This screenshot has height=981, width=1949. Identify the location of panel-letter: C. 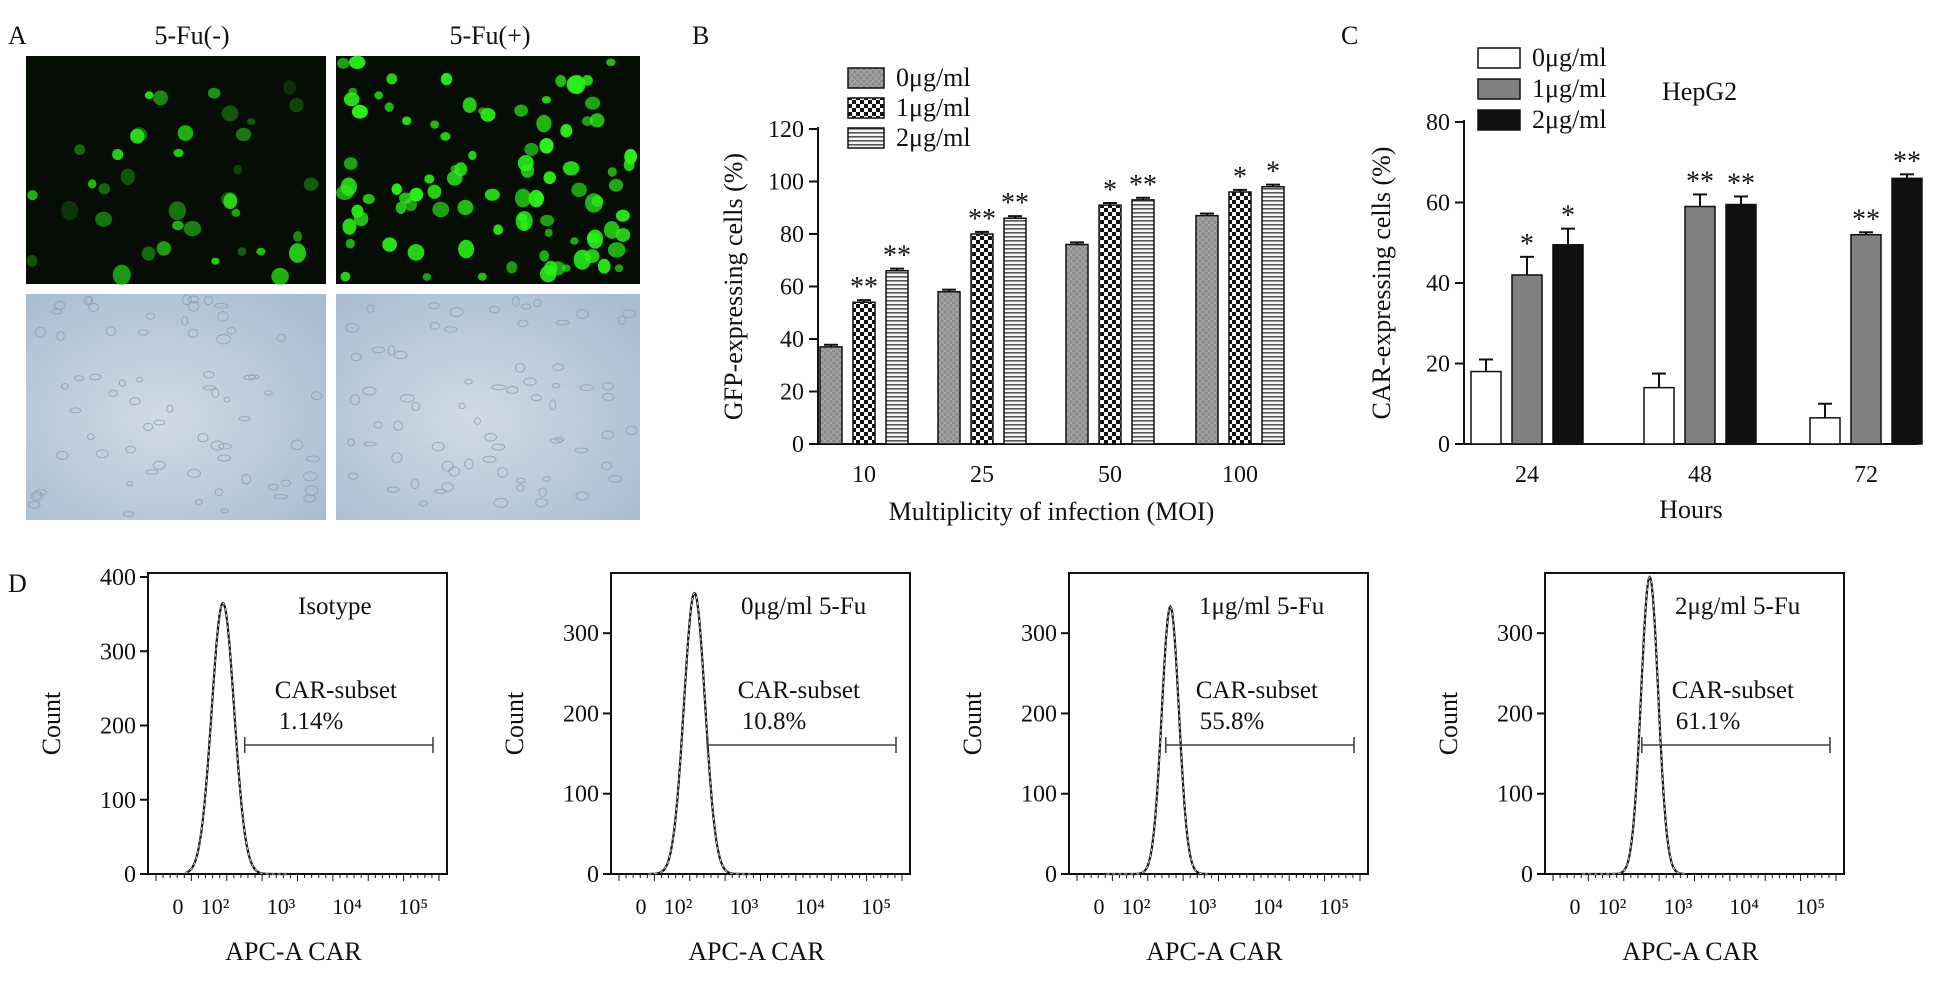
(1349, 35).